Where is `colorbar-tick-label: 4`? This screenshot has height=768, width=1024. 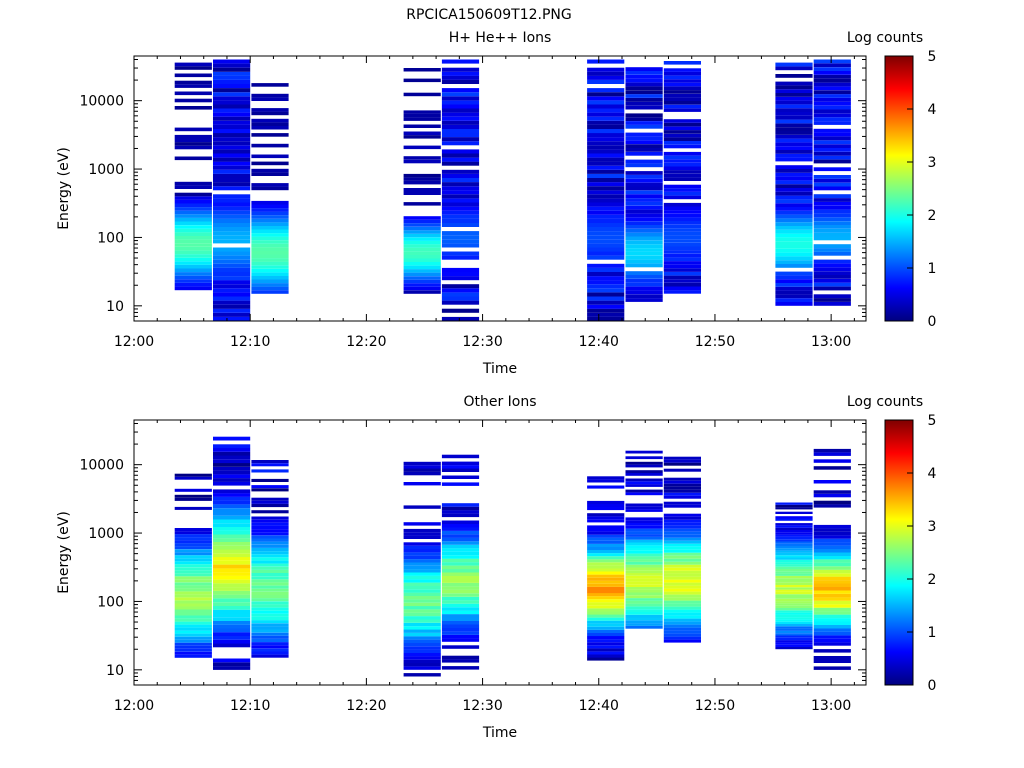
colorbar-tick-label: 4 is located at coordinates (932, 110).